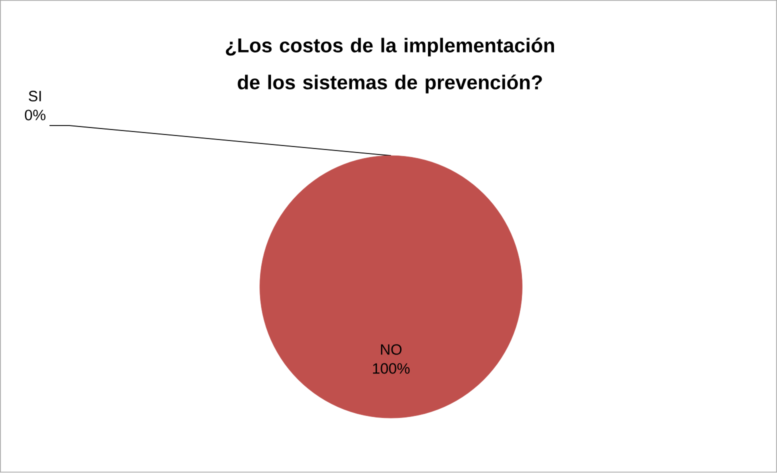  Describe the element at coordinates (391, 368) in the screenshot. I see `data-label: 100%` at that location.